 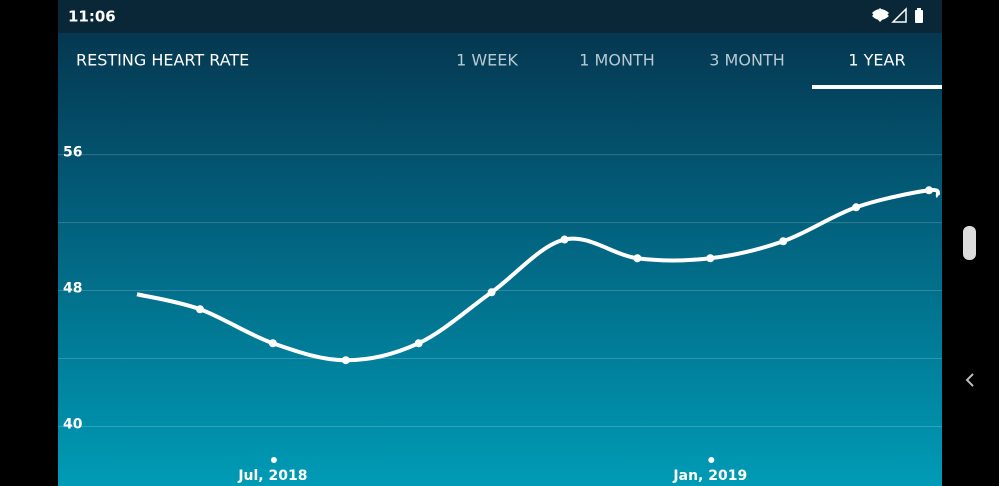 I want to click on battery-tip, so click(x=919, y=9).